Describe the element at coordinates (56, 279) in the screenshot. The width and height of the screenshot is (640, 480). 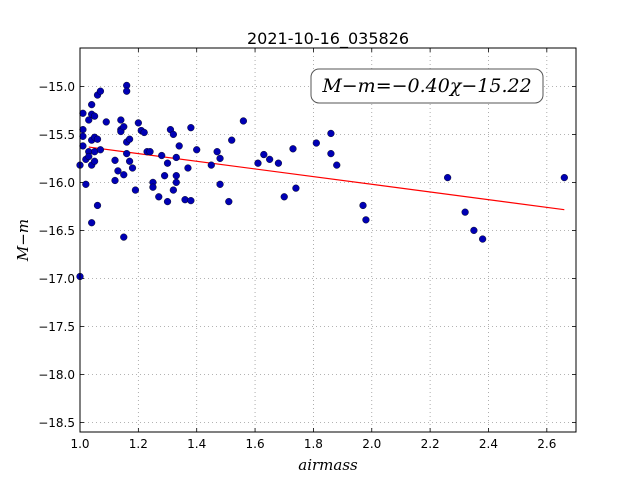
I see `y-tick-label: −17.0` at that location.